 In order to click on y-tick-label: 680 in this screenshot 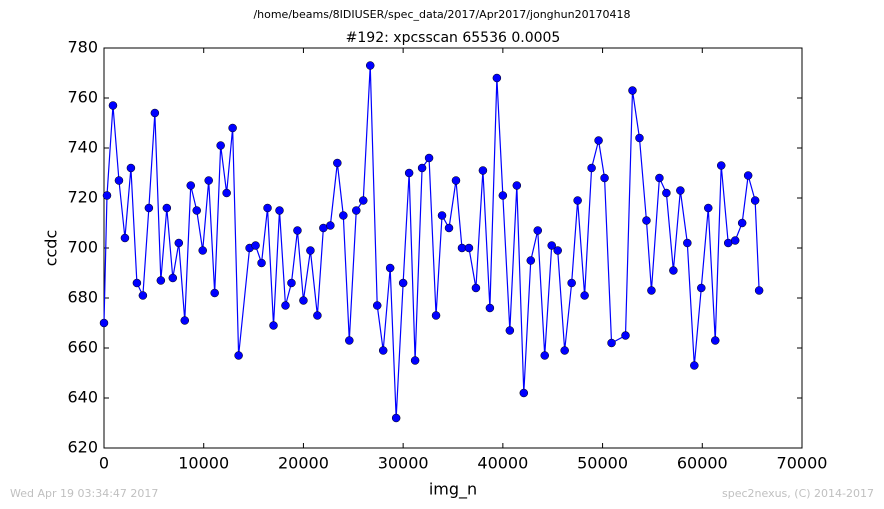, I will do `click(82, 297)`.